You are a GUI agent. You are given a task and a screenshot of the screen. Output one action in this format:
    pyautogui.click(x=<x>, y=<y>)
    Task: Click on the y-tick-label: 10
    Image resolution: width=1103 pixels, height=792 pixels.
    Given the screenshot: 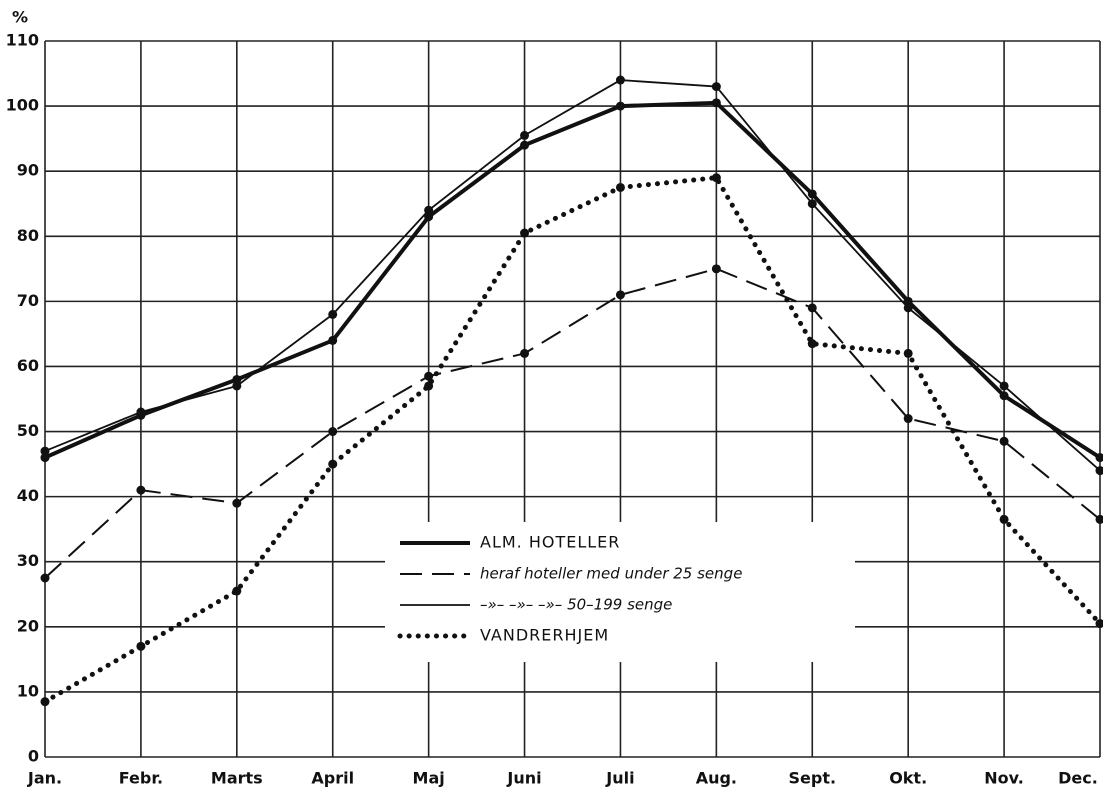 What is the action you would take?
    pyautogui.click(x=28, y=690)
    